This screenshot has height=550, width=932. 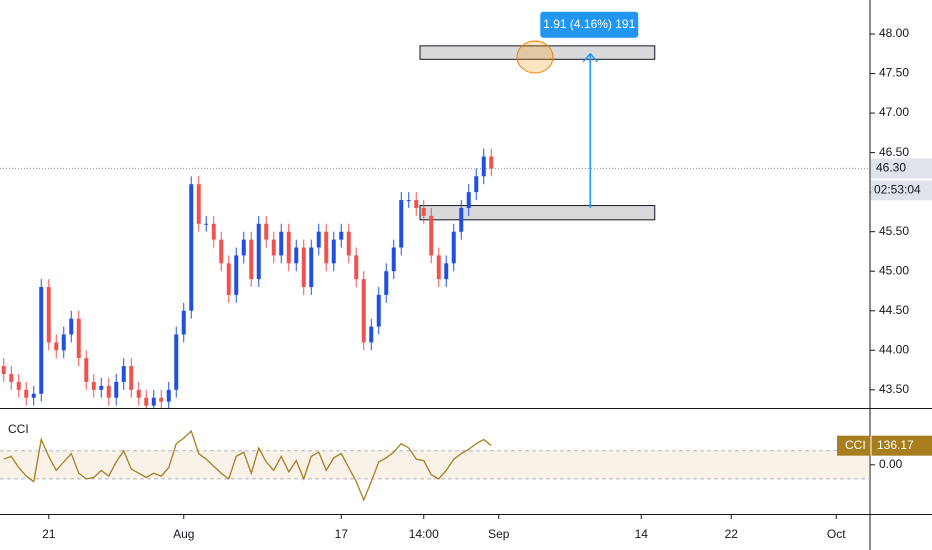 What do you see at coordinates (891, 464) in the screenshot?
I see `cci-tick-label: 0.00` at bounding box center [891, 464].